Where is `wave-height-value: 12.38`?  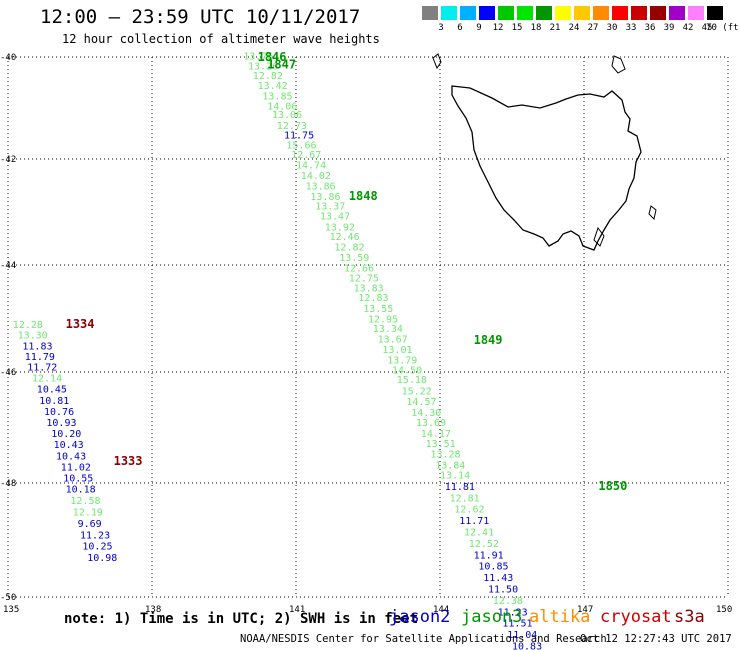 wave-height-value: 12.38 is located at coordinates (508, 601).